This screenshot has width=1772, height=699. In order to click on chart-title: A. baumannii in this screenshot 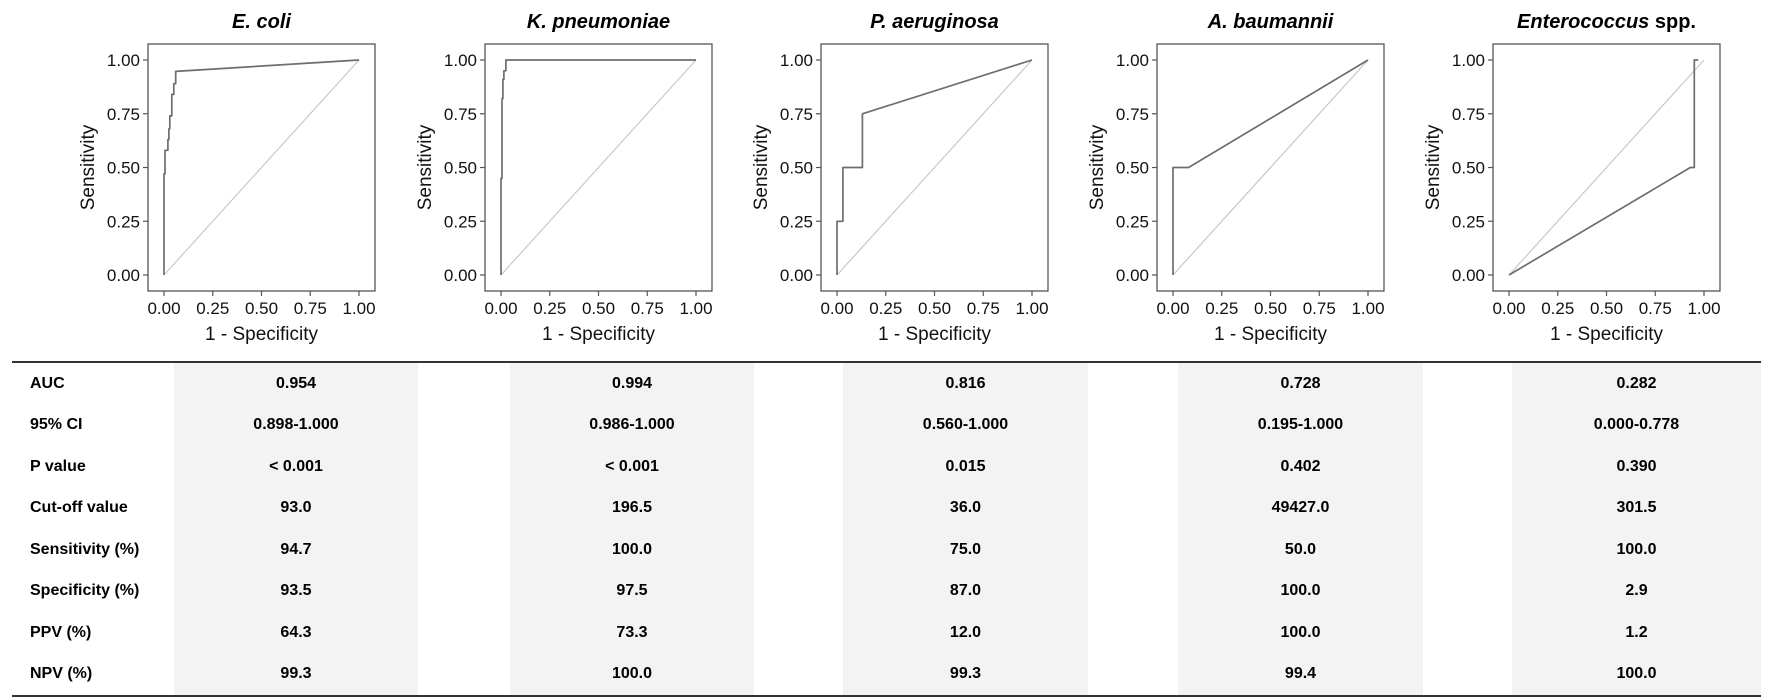, I will do `click(1270, 22)`.